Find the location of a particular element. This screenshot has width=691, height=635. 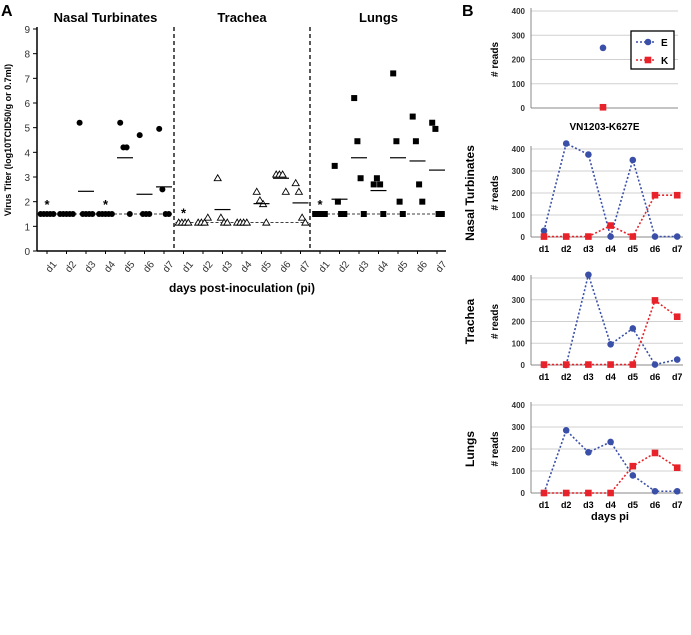

legend-marker-K is located at coordinates (648, 60).